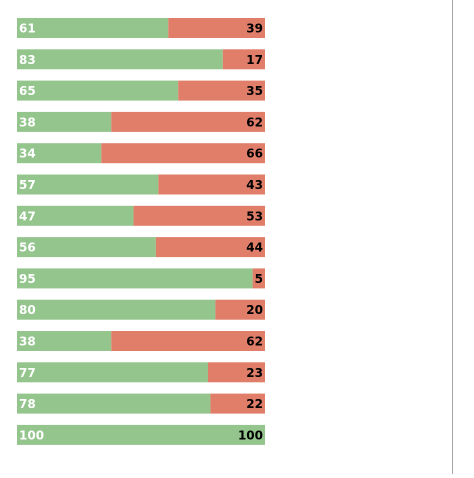 Image resolution: width=474 pixels, height=478 pixels. I want to click on value-label: 20, so click(254, 310).